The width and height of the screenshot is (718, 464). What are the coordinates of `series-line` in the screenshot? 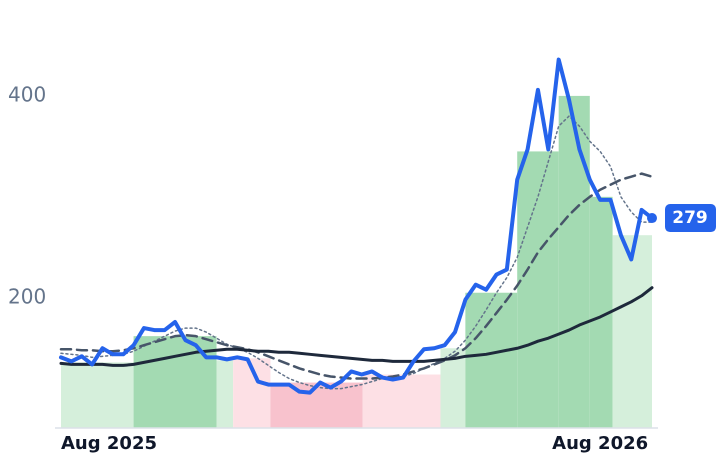 It's located at (356, 326).